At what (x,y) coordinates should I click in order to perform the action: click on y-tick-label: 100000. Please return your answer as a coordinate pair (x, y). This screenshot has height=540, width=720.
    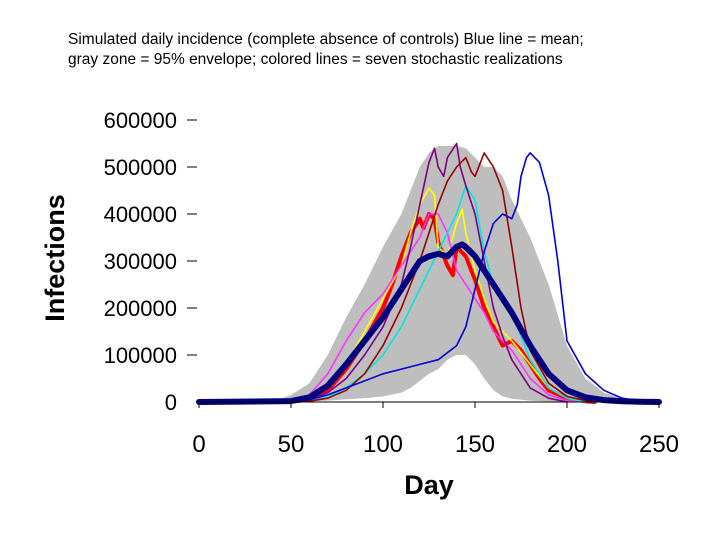
    Looking at the image, I should click on (140, 355).